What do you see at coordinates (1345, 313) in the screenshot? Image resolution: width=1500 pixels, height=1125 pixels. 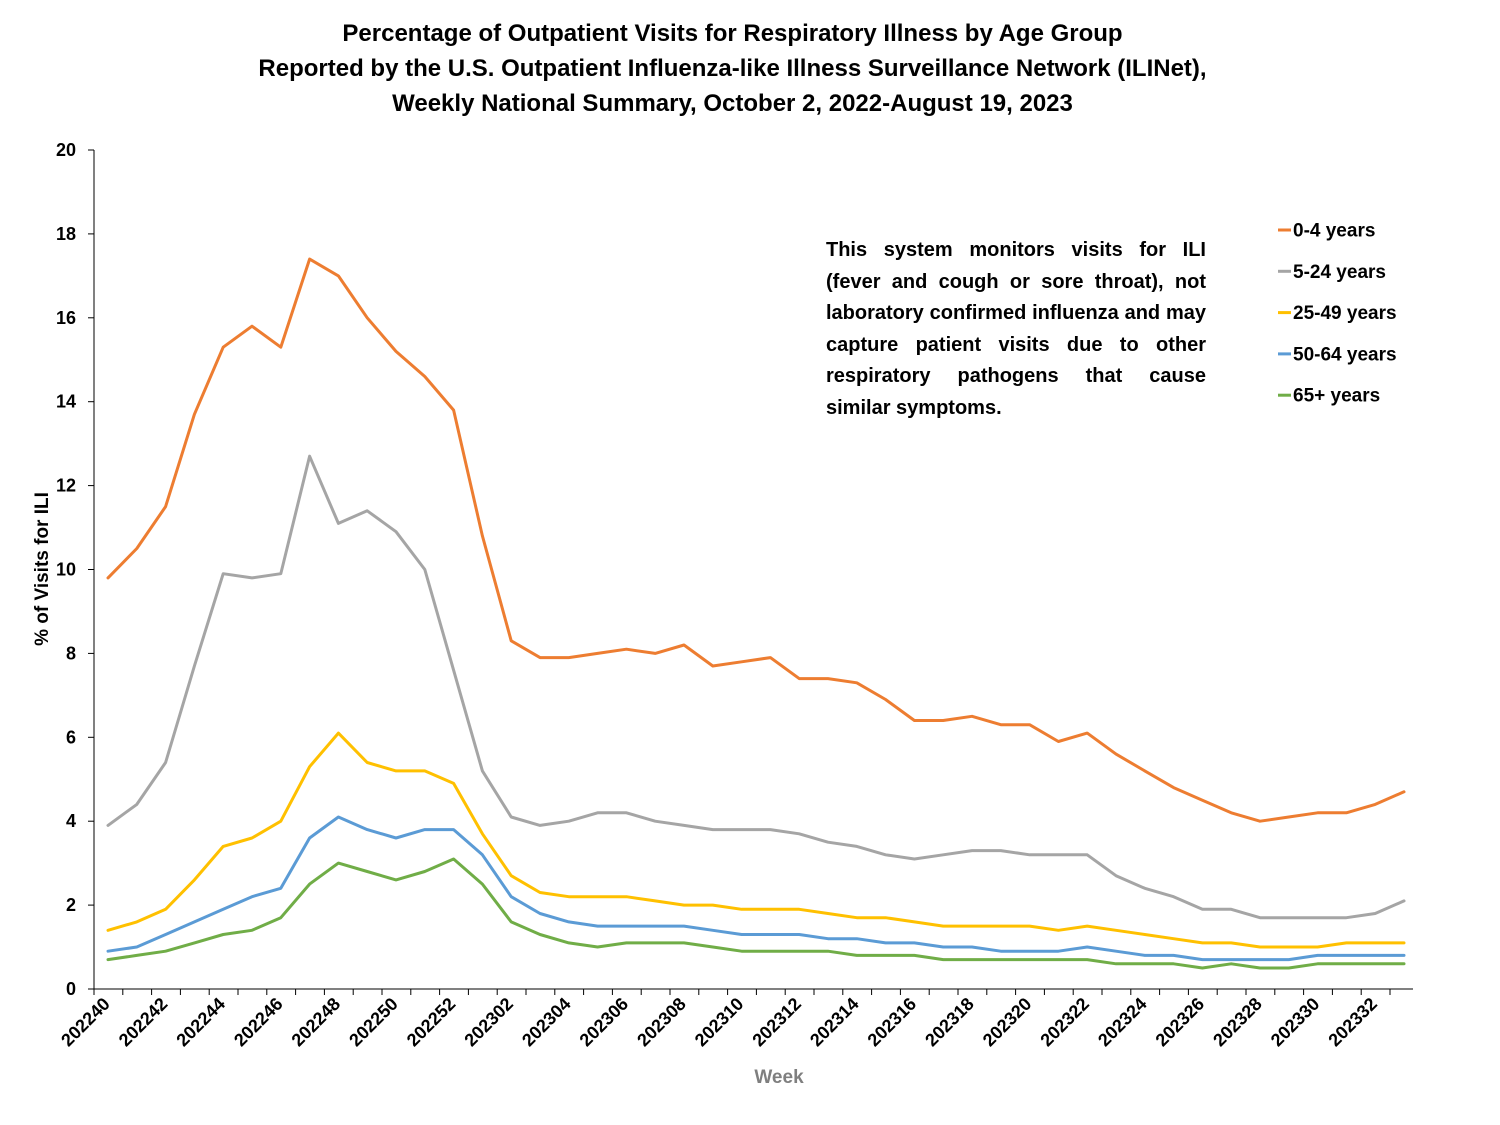 I see `legend-label: 25-49 years` at bounding box center [1345, 313].